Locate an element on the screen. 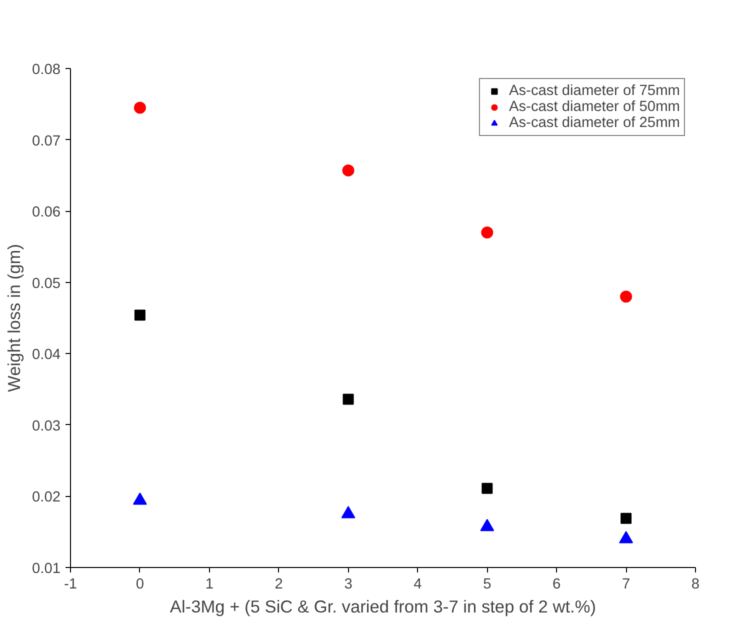 The image size is (735, 619). x-tick-label: 2 is located at coordinates (278, 584).